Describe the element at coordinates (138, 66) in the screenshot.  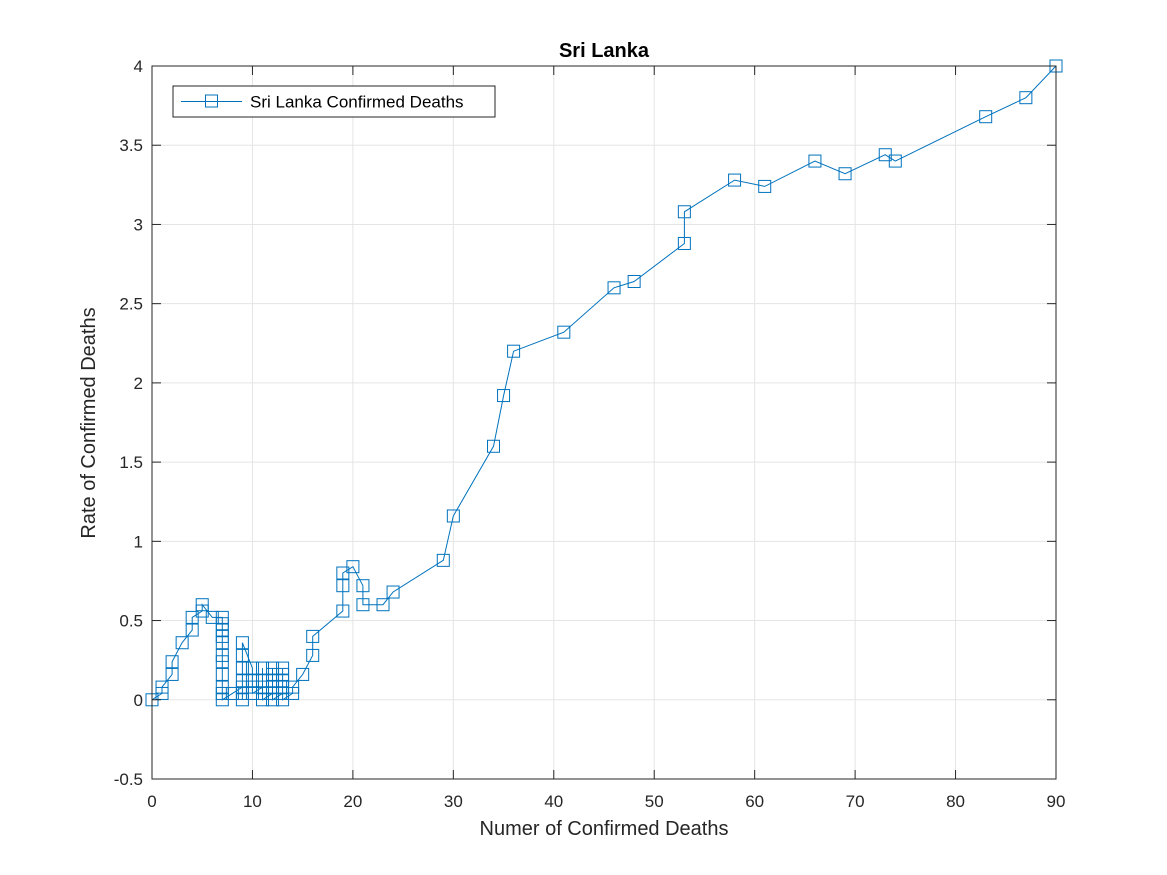
I see `y-tick-label: 4` at that location.